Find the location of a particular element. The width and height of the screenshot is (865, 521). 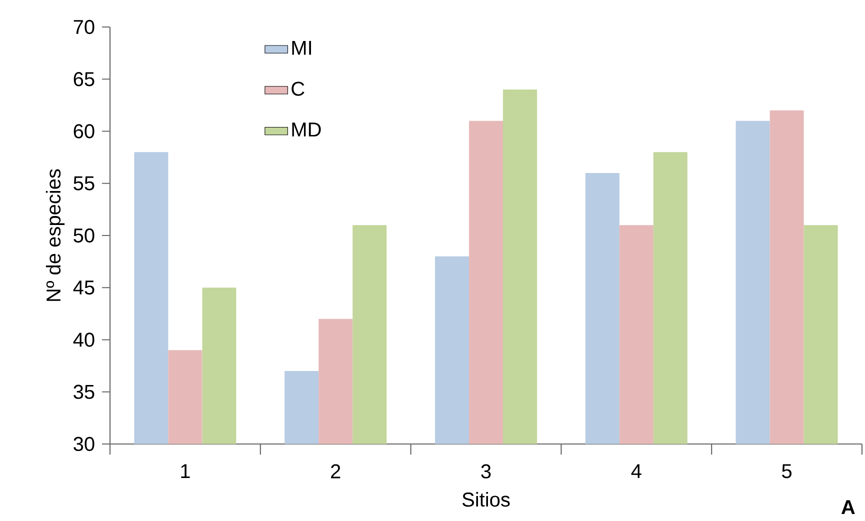

x-tick-label: 1 is located at coordinates (185, 471).